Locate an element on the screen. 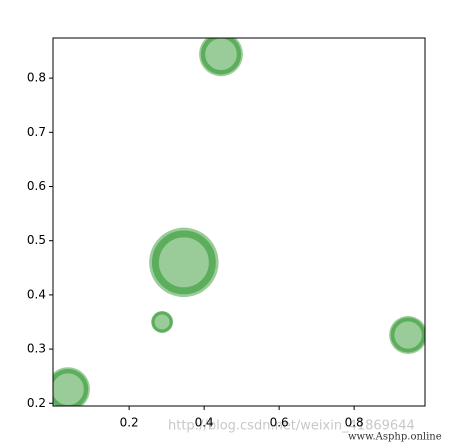 The width and height of the screenshot is (450, 444). y-tick-label: 0.5 is located at coordinates (36, 240).